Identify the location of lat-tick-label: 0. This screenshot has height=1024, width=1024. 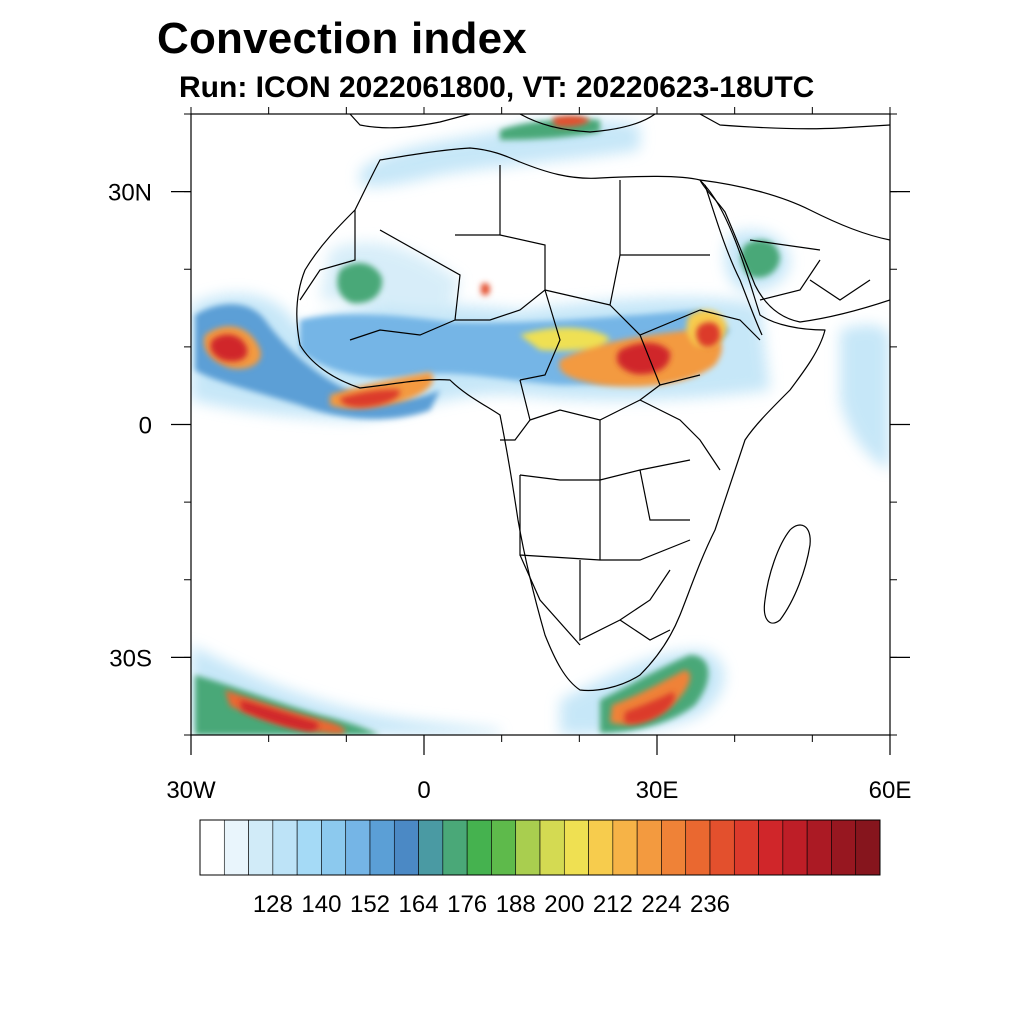
(145, 426).